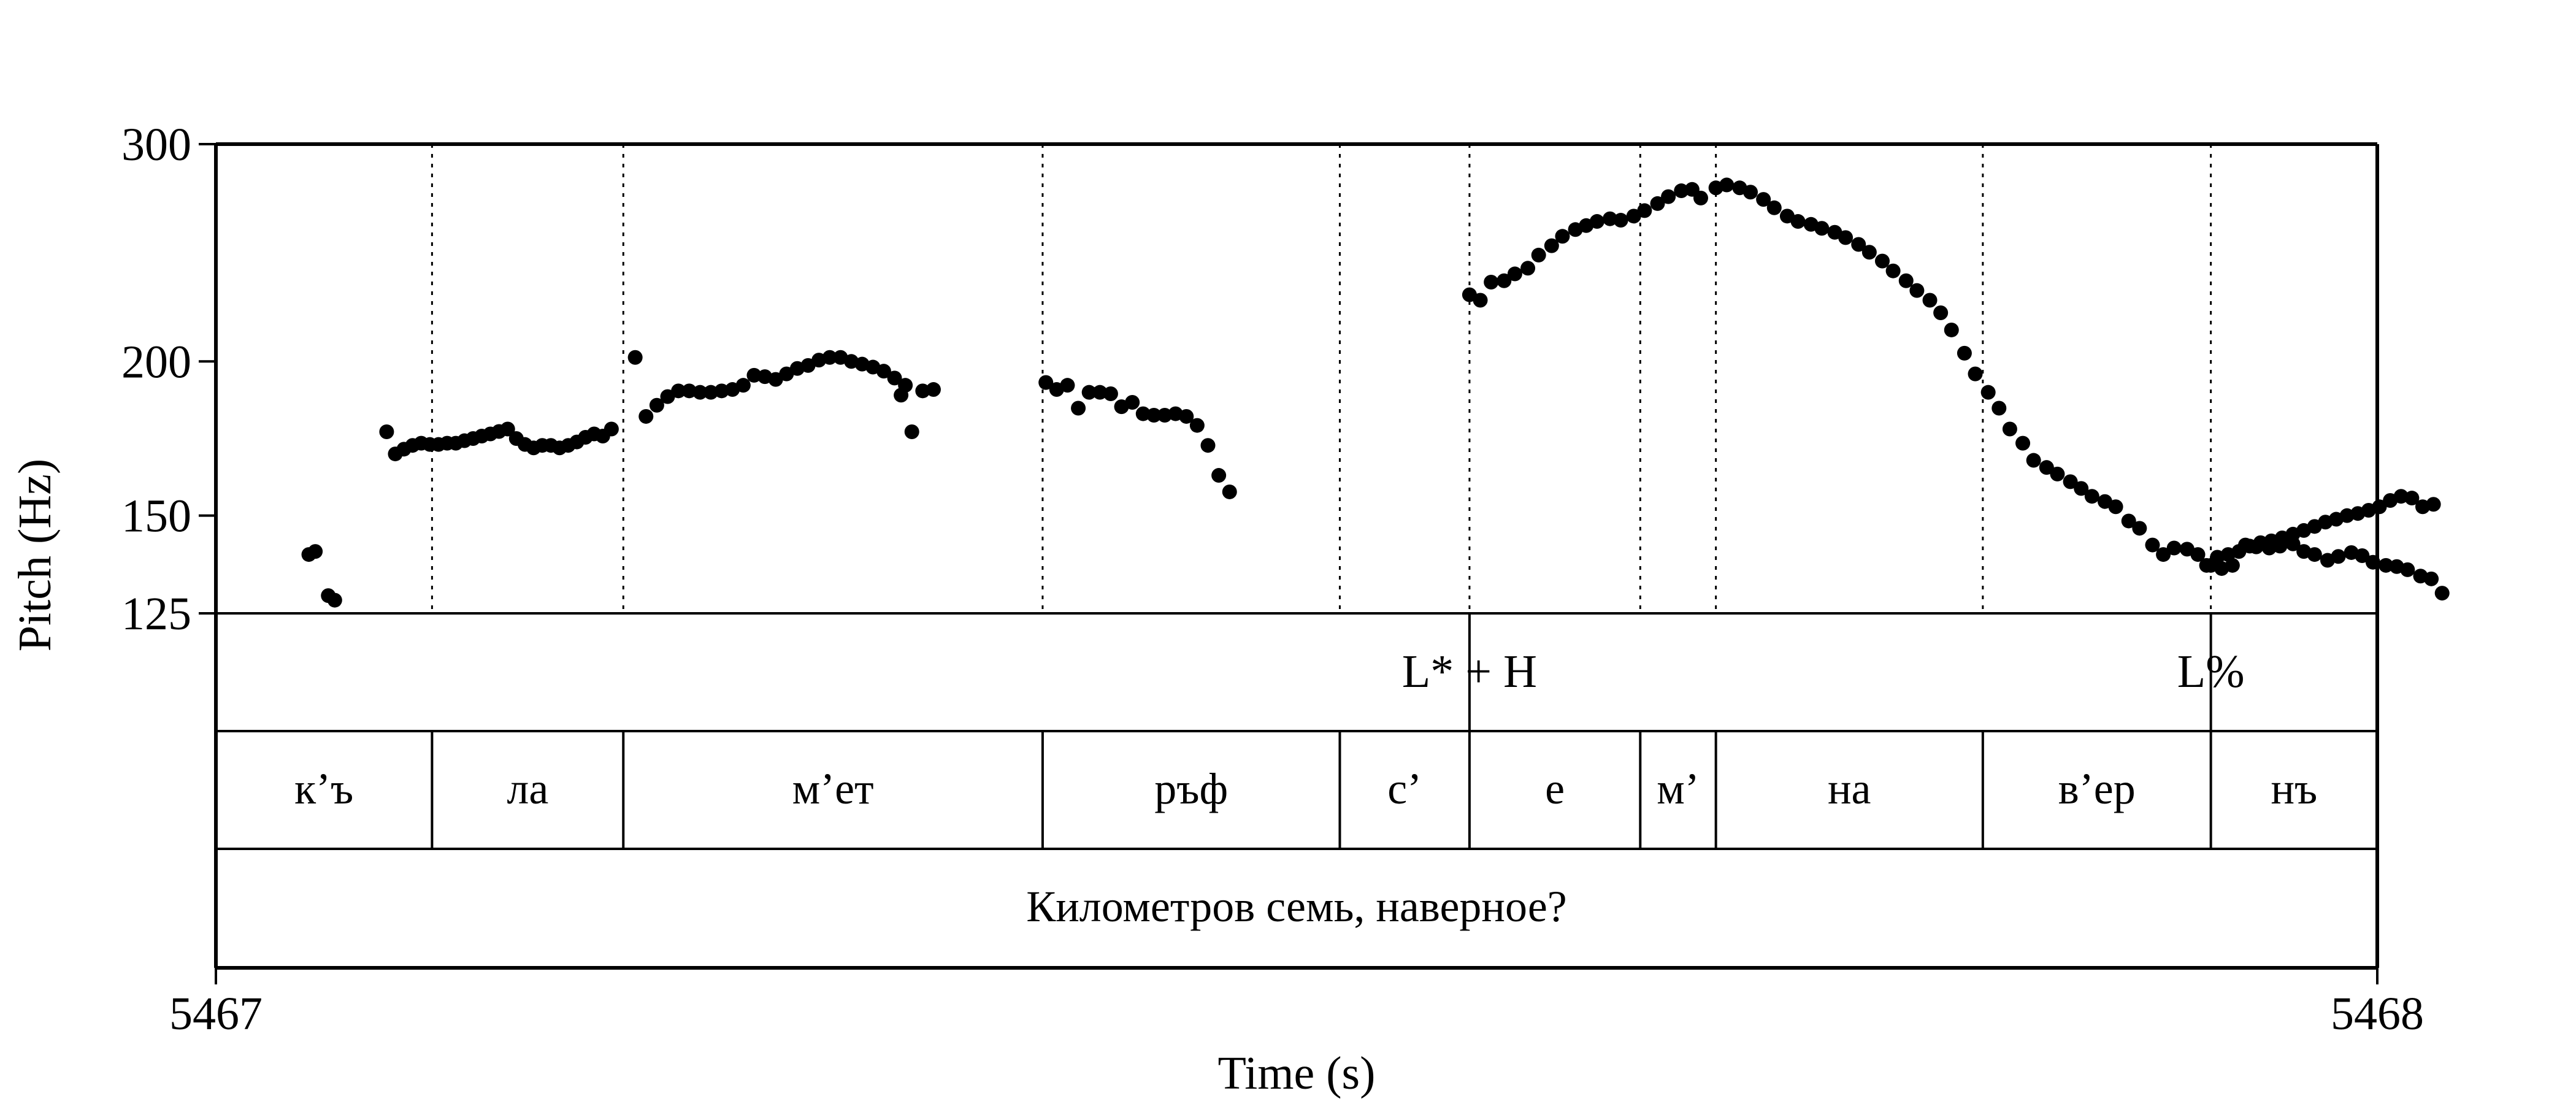 The image size is (2576, 1104). I want to click on x-axis-title: Time (s), so click(1297, 1073).